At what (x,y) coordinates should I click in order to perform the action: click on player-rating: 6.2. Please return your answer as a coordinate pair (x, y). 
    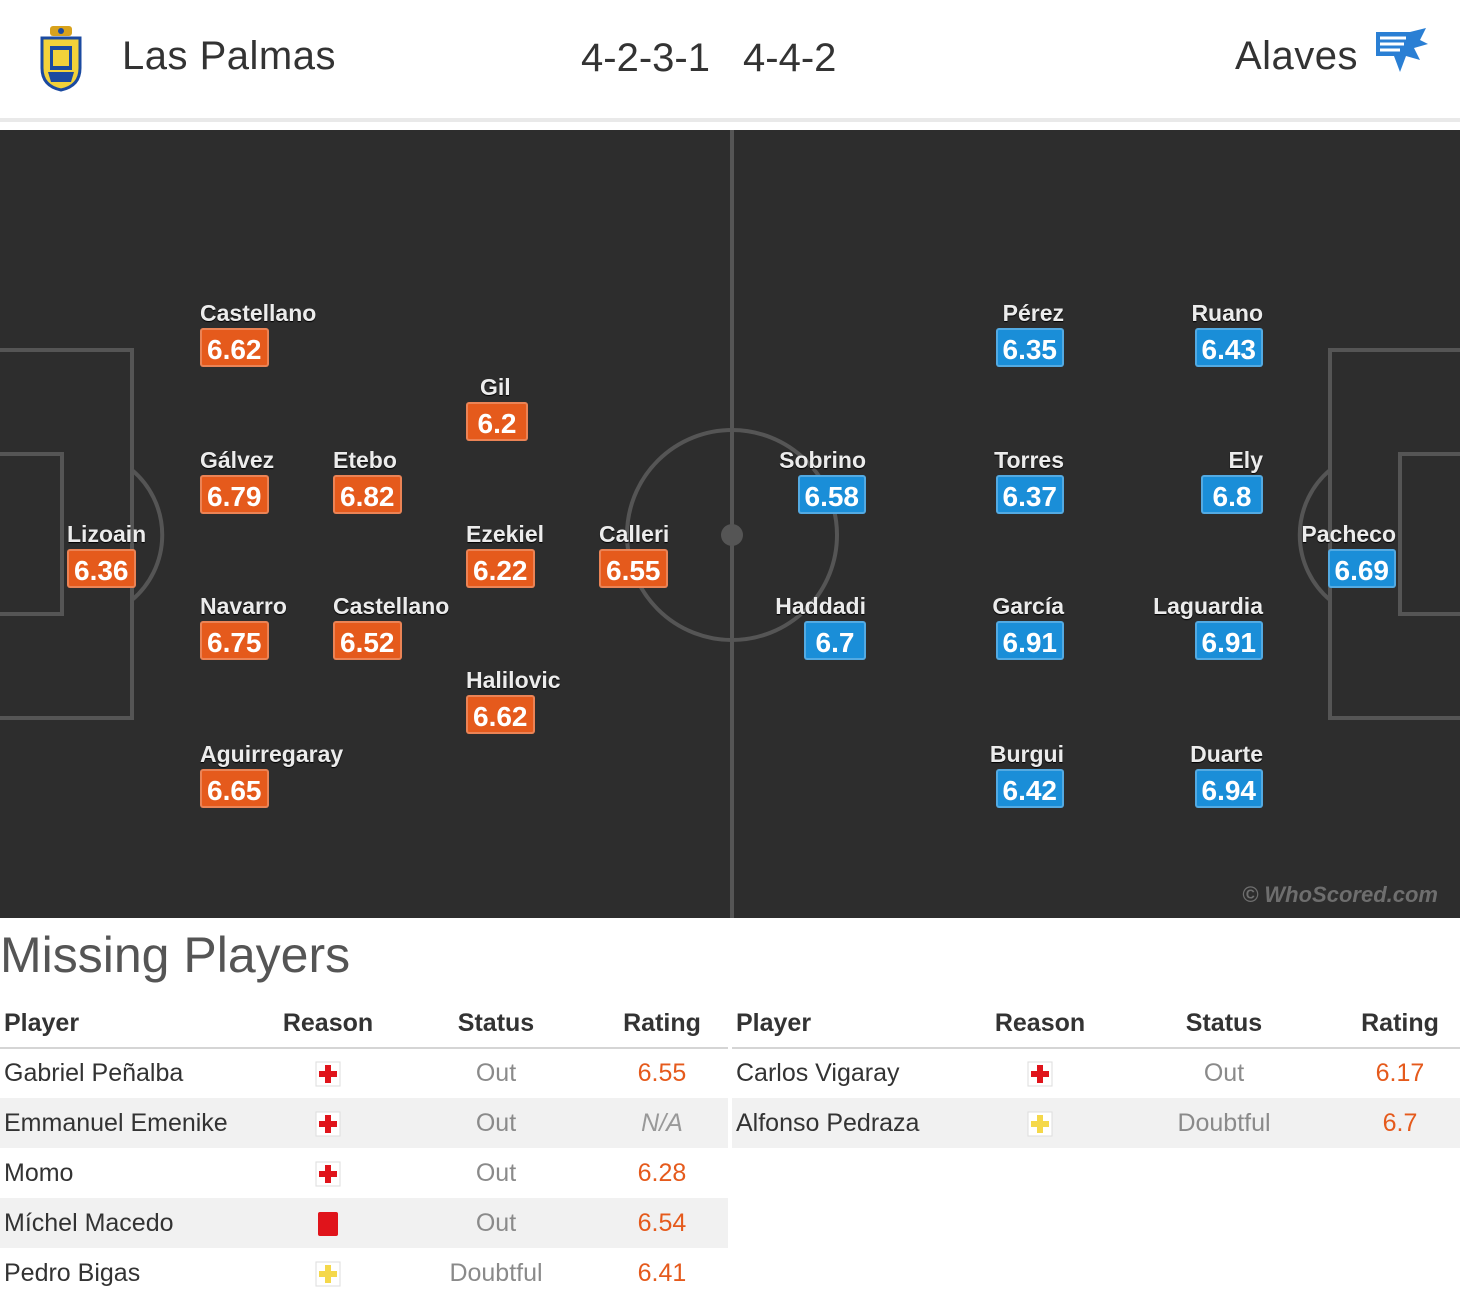
    Looking at the image, I should click on (497, 421).